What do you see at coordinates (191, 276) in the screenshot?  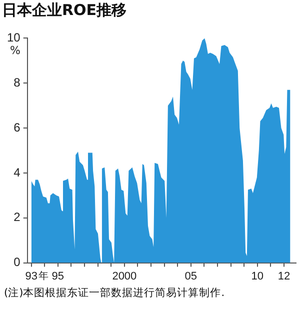 I see `x-tick-label: 05` at bounding box center [191, 276].